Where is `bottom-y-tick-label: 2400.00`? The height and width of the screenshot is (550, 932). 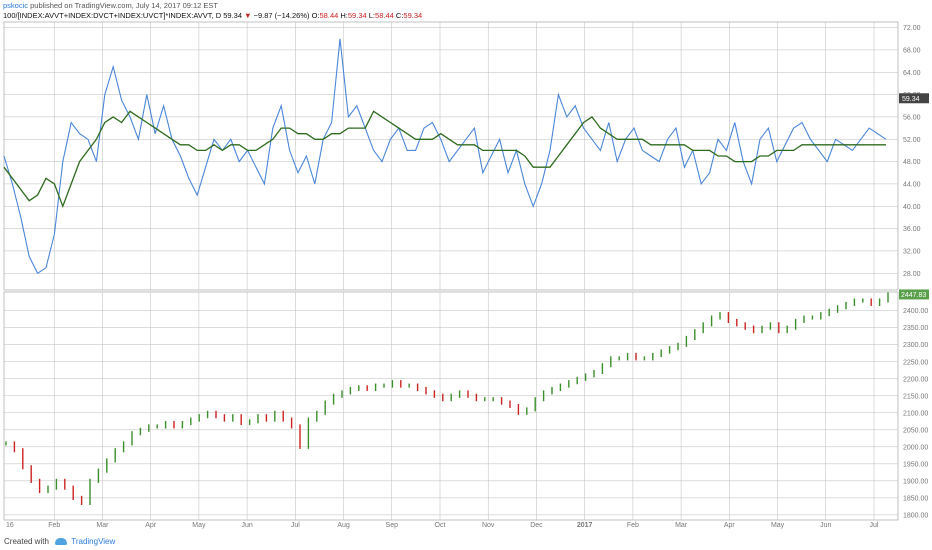
bottom-y-tick-label: 2400.00 is located at coordinates (915, 311).